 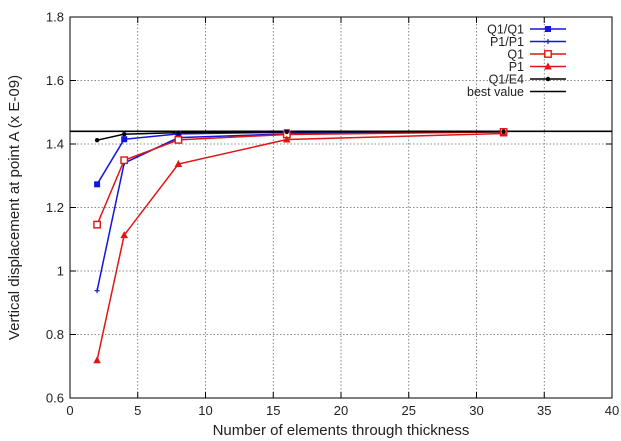 I want to click on legend-marker-q1-q1, so click(x=548, y=29).